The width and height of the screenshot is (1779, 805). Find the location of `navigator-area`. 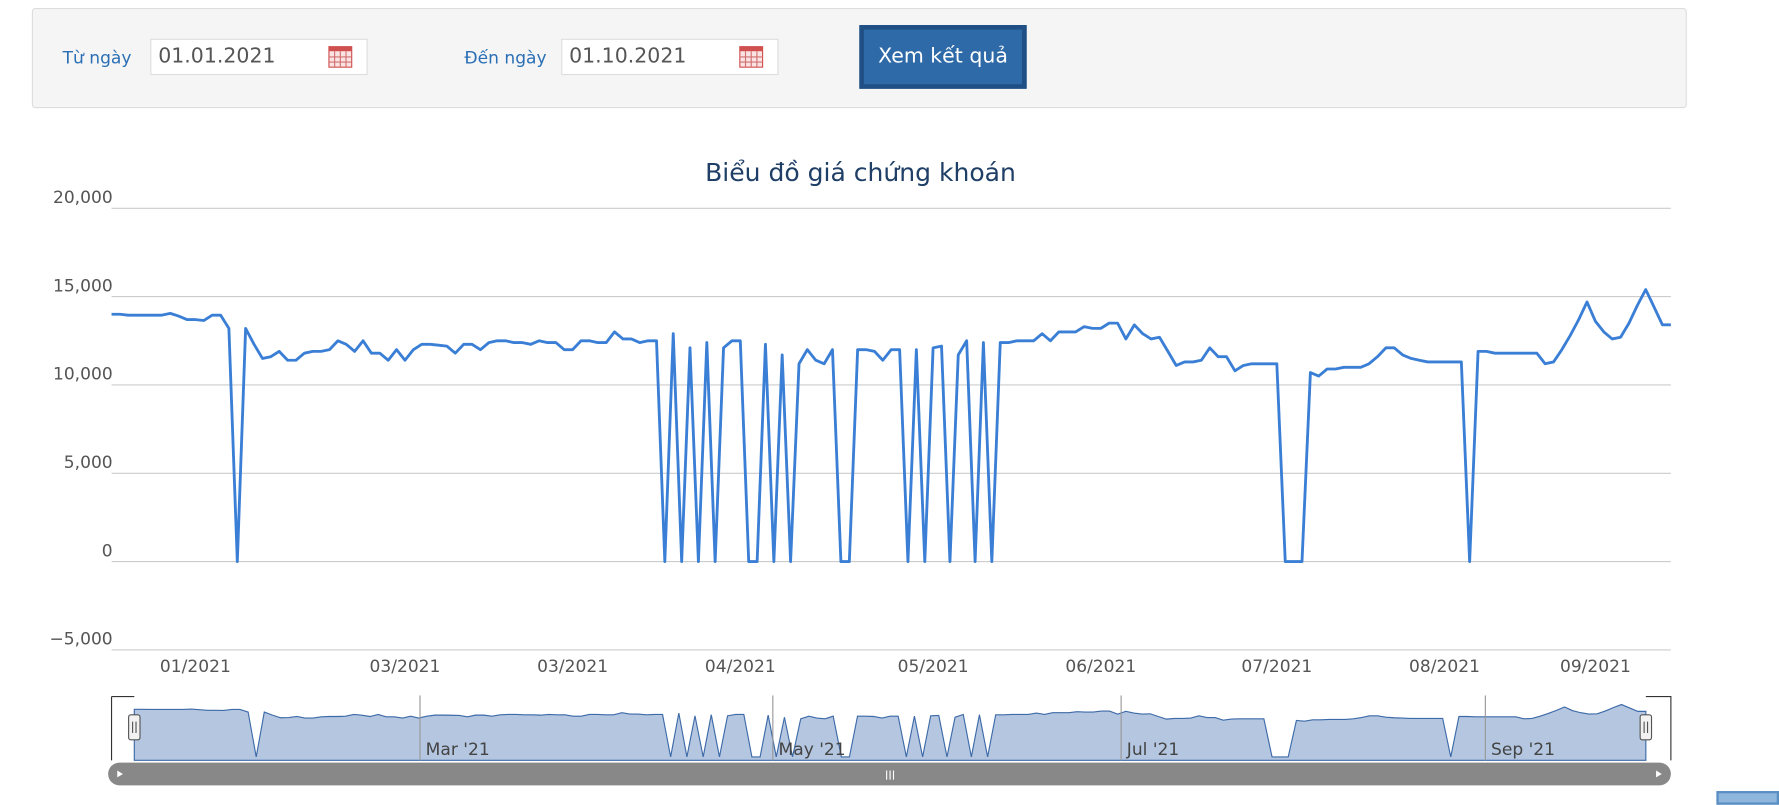

navigator-area is located at coordinates (890, 732).